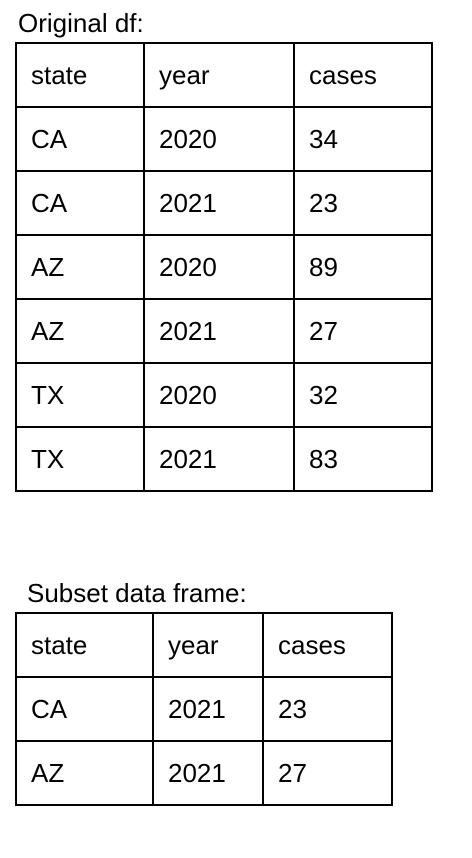  Describe the element at coordinates (363, 395) in the screenshot. I see `cell-cases: 32` at that location.